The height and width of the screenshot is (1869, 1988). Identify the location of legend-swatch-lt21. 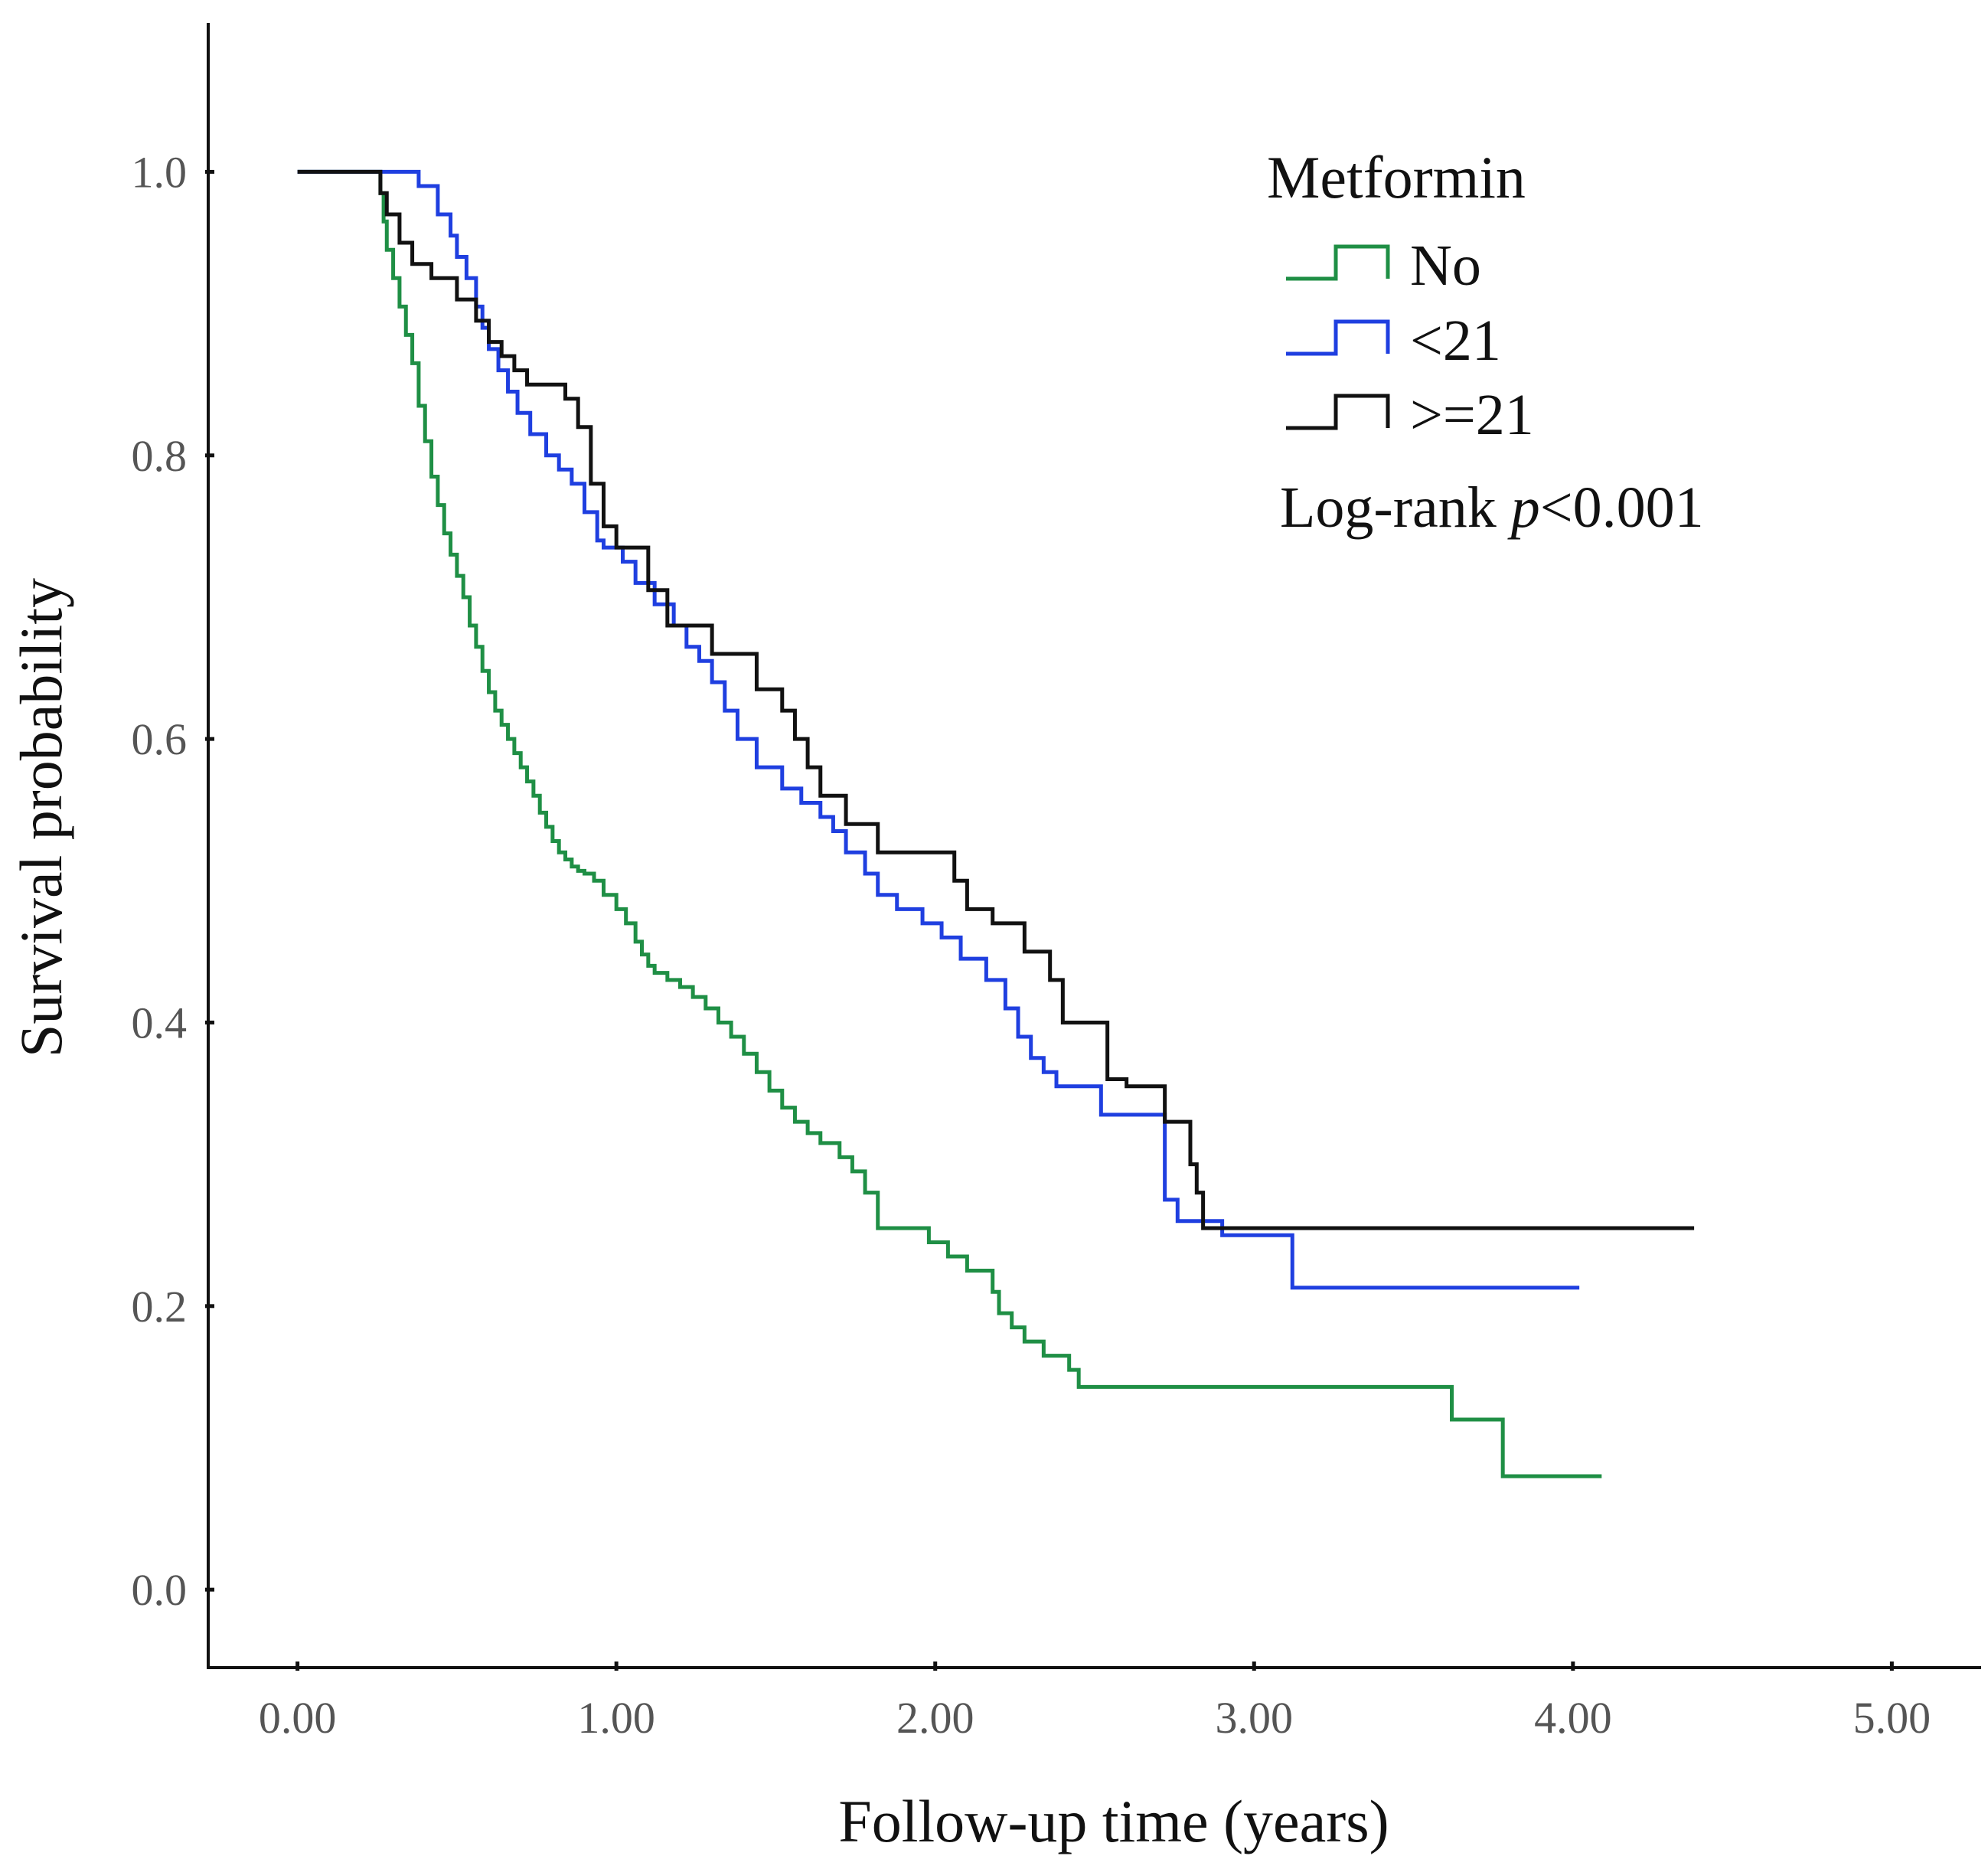
(1338, 337).